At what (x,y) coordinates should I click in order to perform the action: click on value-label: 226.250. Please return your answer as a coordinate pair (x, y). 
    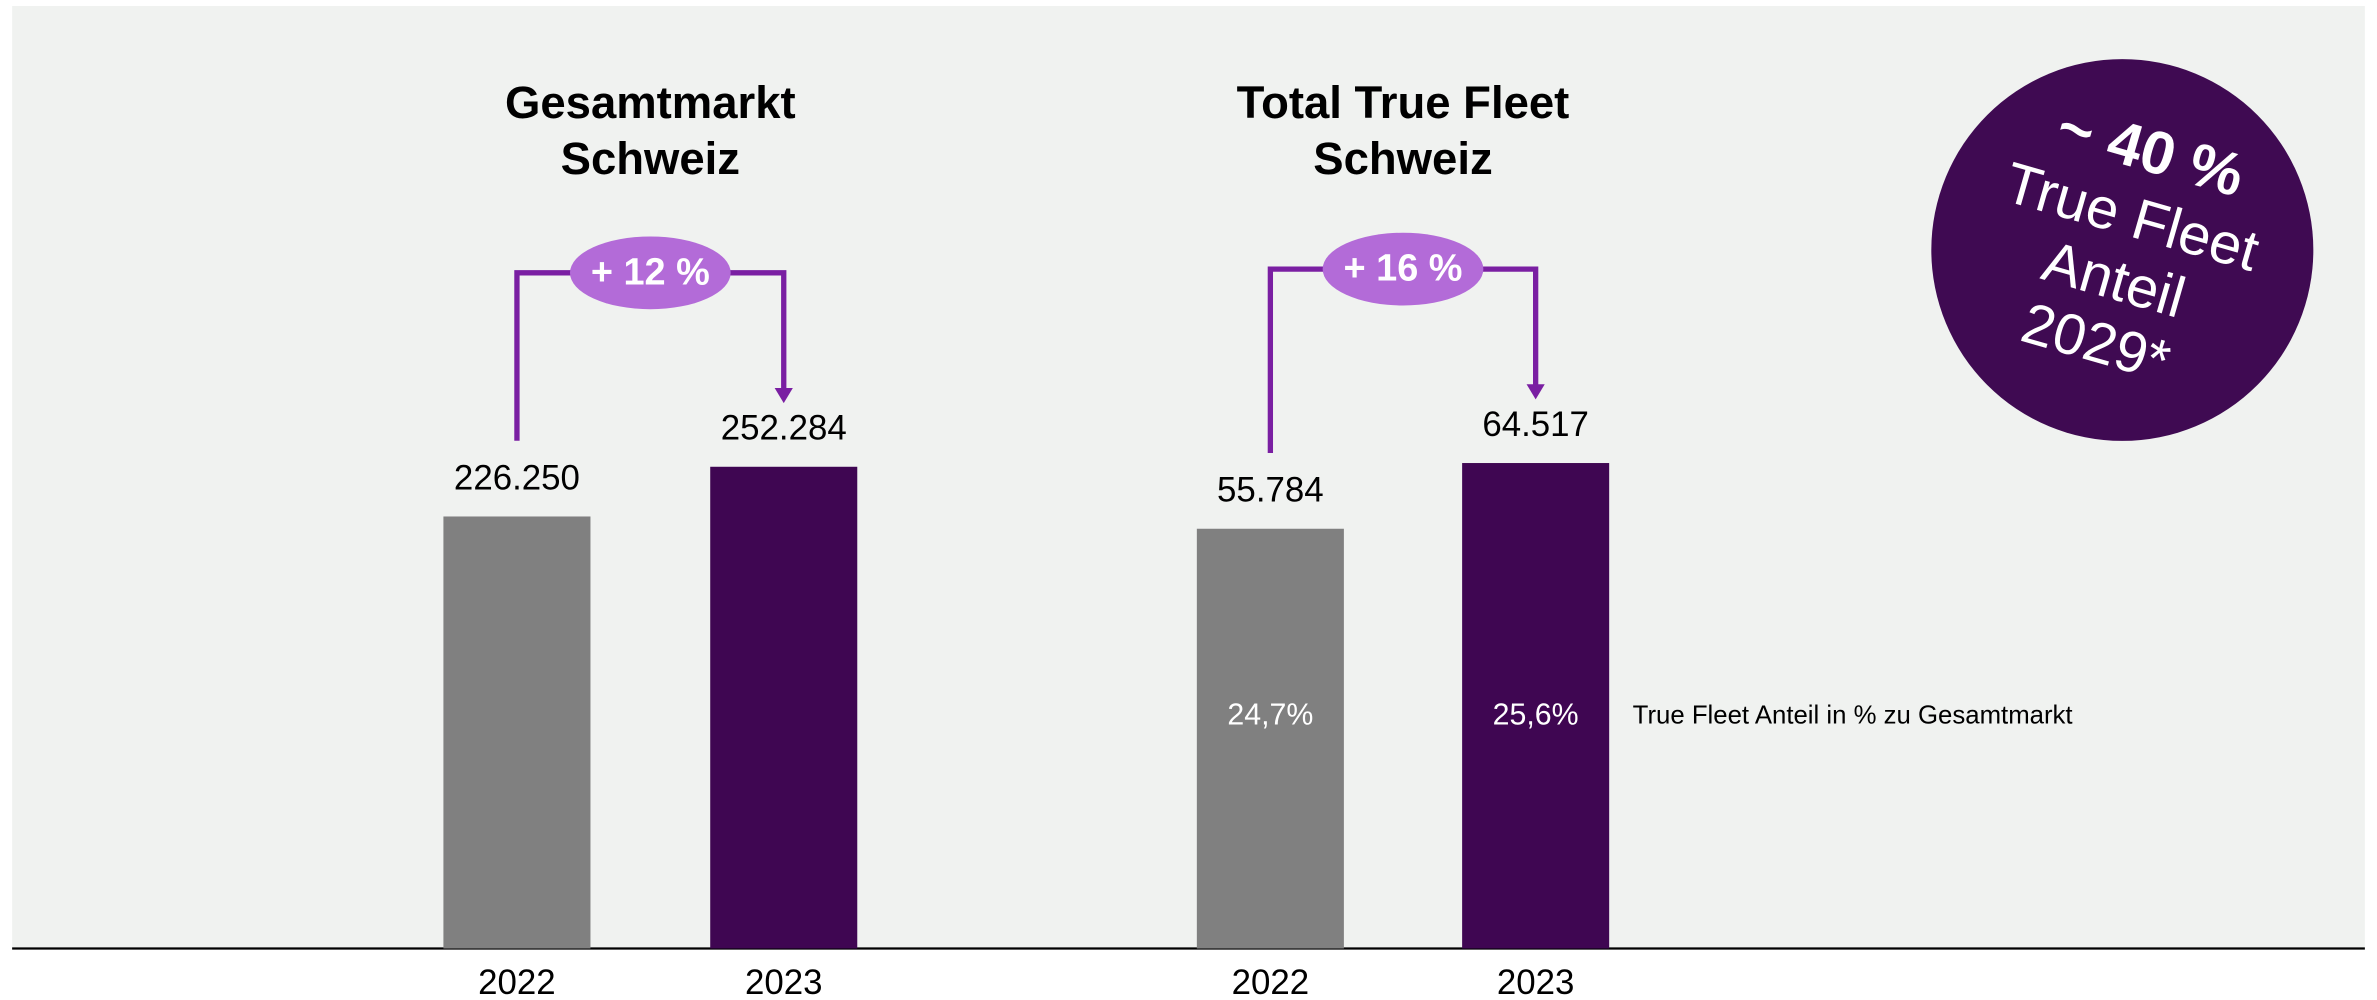
    Looking at the image, I should click on (517, 477).